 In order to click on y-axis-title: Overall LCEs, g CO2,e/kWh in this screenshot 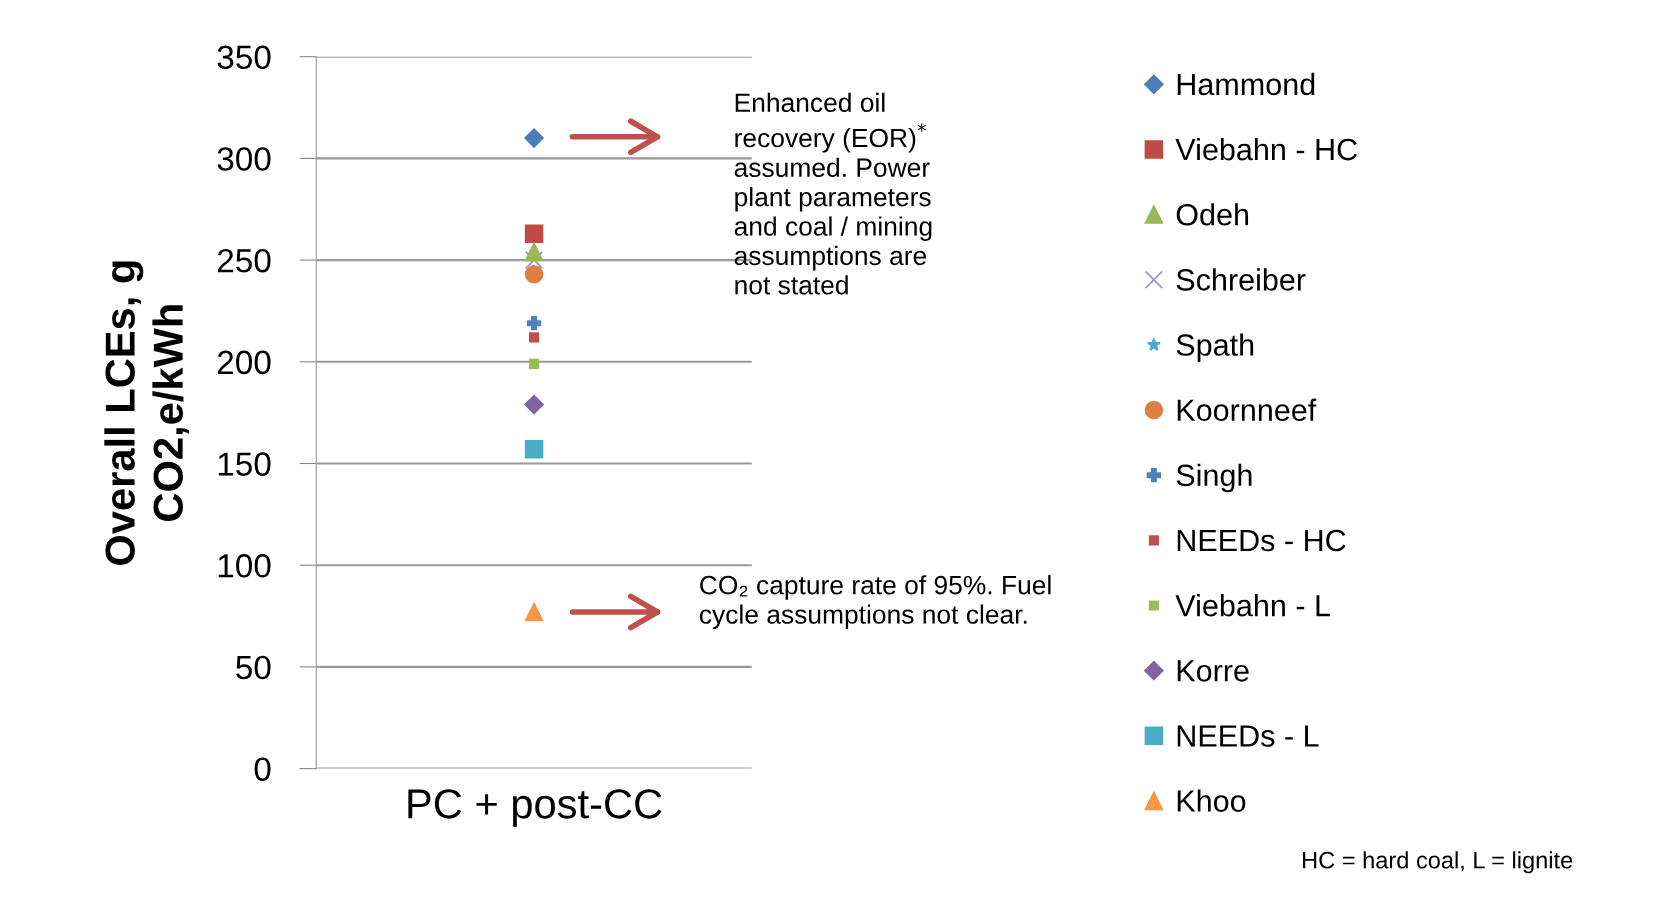, I will do `click(147, 413)`.